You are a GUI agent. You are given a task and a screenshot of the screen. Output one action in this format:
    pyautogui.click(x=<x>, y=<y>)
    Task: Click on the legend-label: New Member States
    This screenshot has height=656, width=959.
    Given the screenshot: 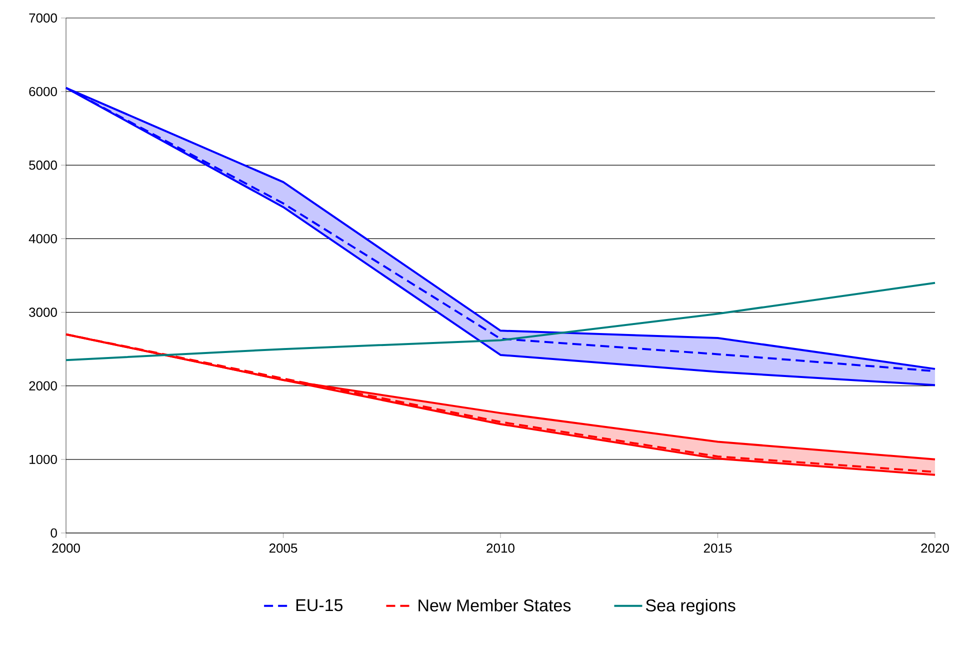 What is the action you would take?
    pyautogui.click(x=494, y=605)
    